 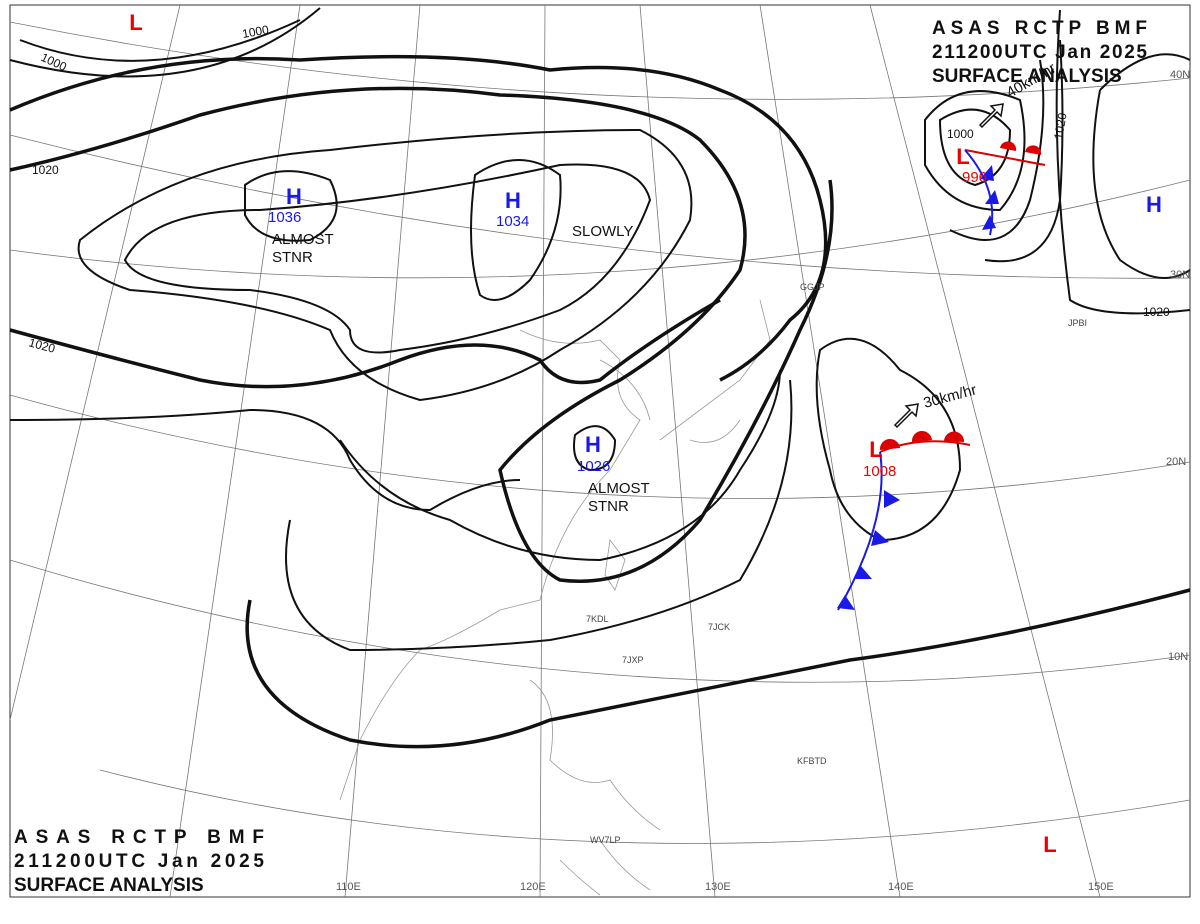 I want to click on longitude-label: 120E, so click(x=533, y=887).